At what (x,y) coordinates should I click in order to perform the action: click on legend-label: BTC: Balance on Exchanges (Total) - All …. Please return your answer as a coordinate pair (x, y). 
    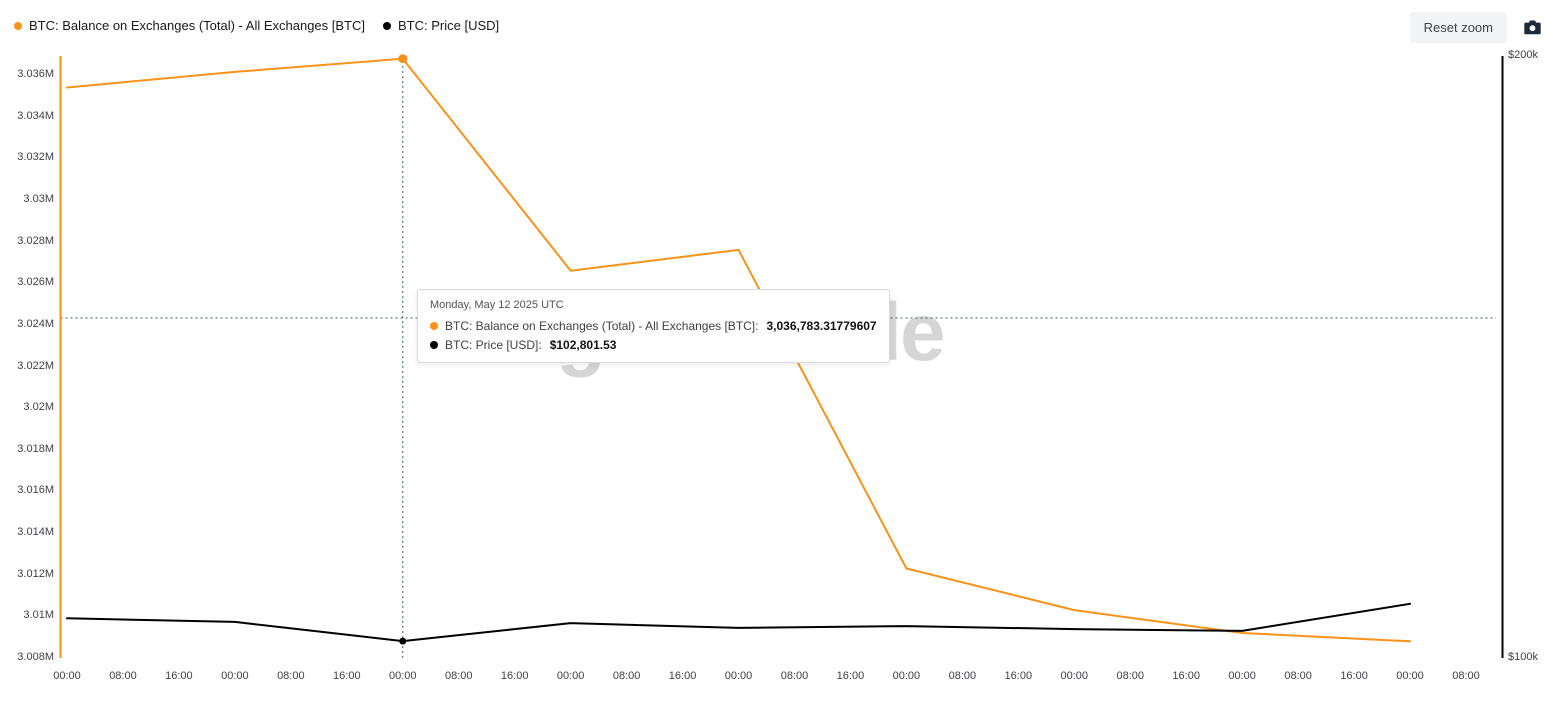
    Looking at the image, I should click on (197, 25).